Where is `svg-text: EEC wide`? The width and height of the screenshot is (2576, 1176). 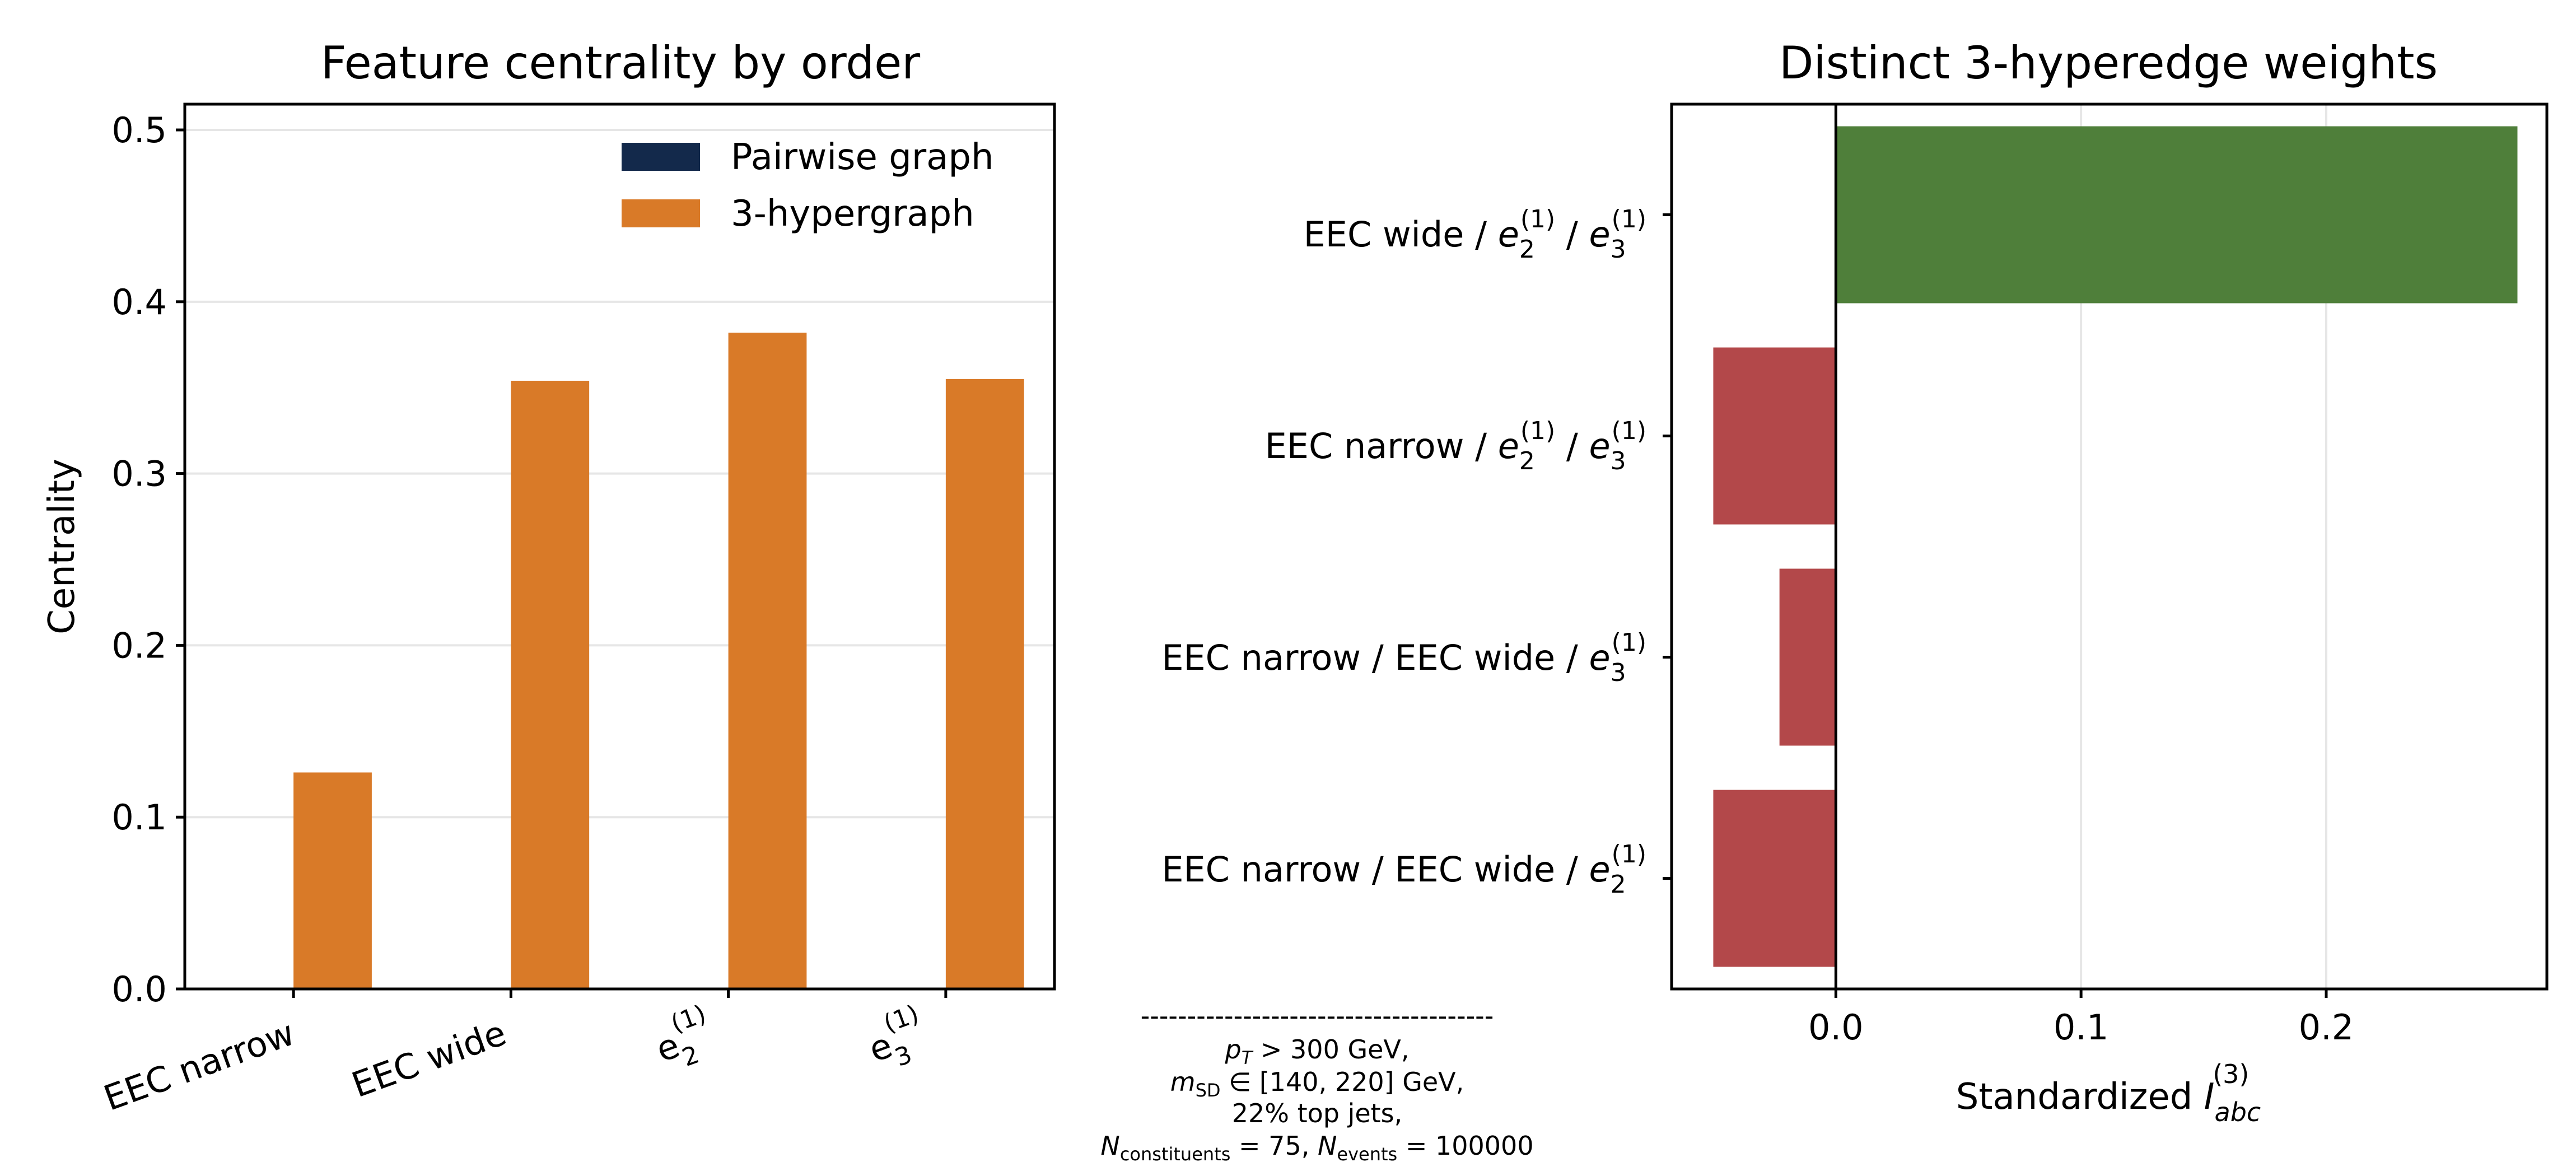 svg-text: EEC wide is located at coordinates (429, 1059).